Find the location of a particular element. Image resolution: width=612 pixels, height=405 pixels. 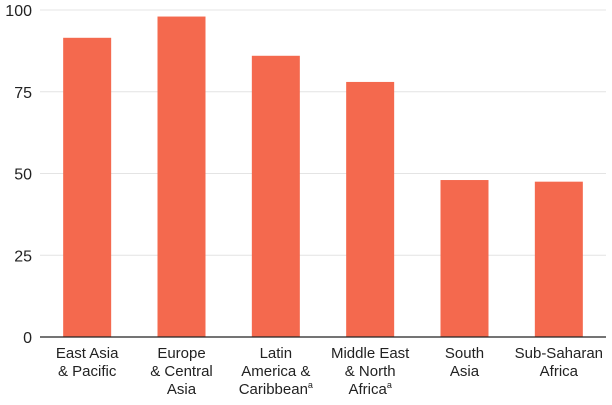

x-tick-label: Europe & Central Asia is located at coordinates (181, 371).